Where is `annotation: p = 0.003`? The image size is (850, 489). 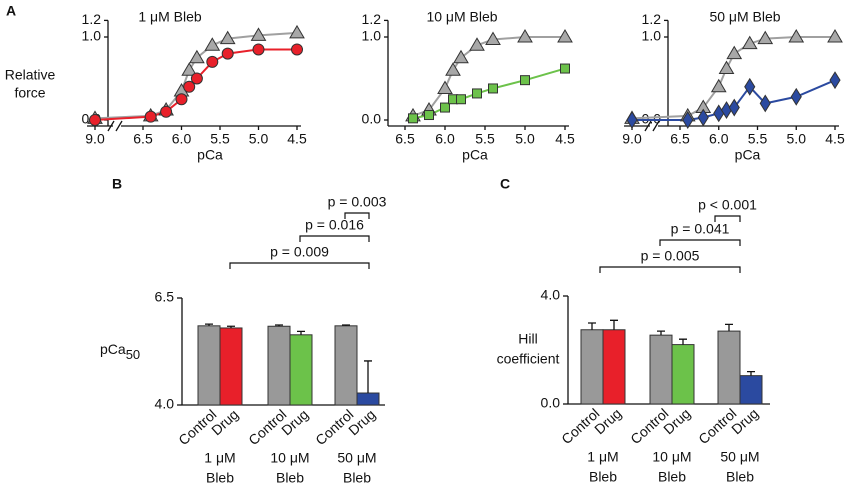
annotation: p = 0.003 is located at coordinates (357, 202).